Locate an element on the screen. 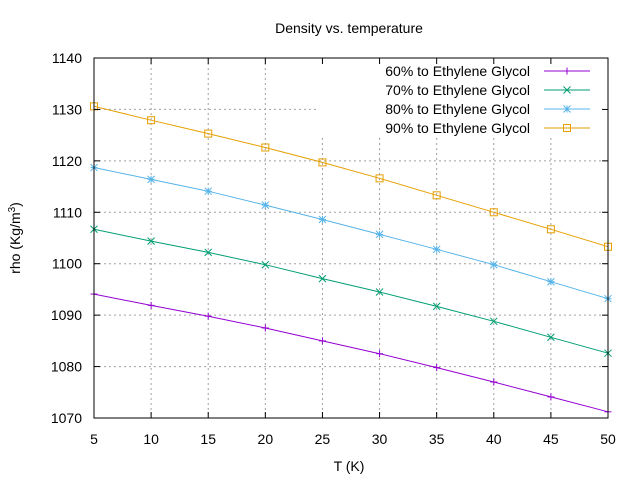 This screenshot has width=640, height=480. x-tick-label: 35 is located at coordinates (437, 439).